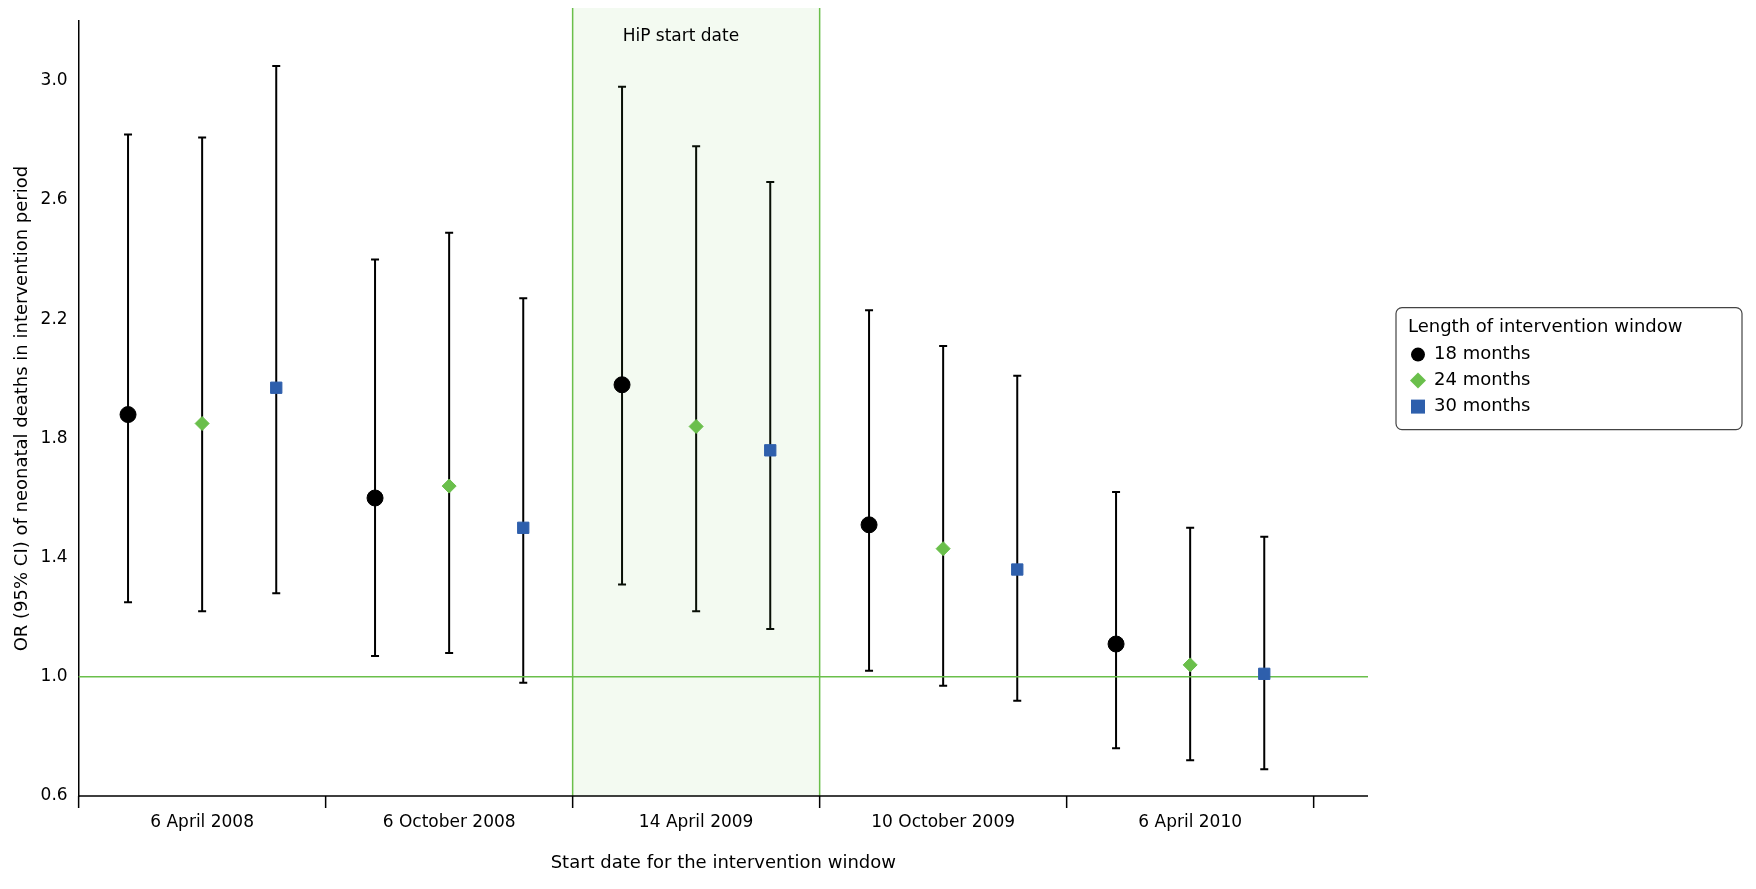 The height and width of the screenshot is (889, 1756). I want to click on x-tick-label: 6 October 2008, so click(449, 820).